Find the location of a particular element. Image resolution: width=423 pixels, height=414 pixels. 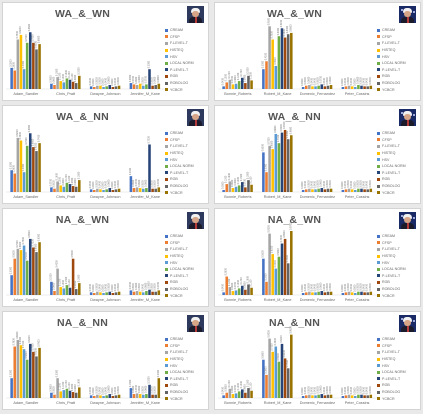

x-tick-label: Bonnie_Roberts is located at coordinates (237, 197).